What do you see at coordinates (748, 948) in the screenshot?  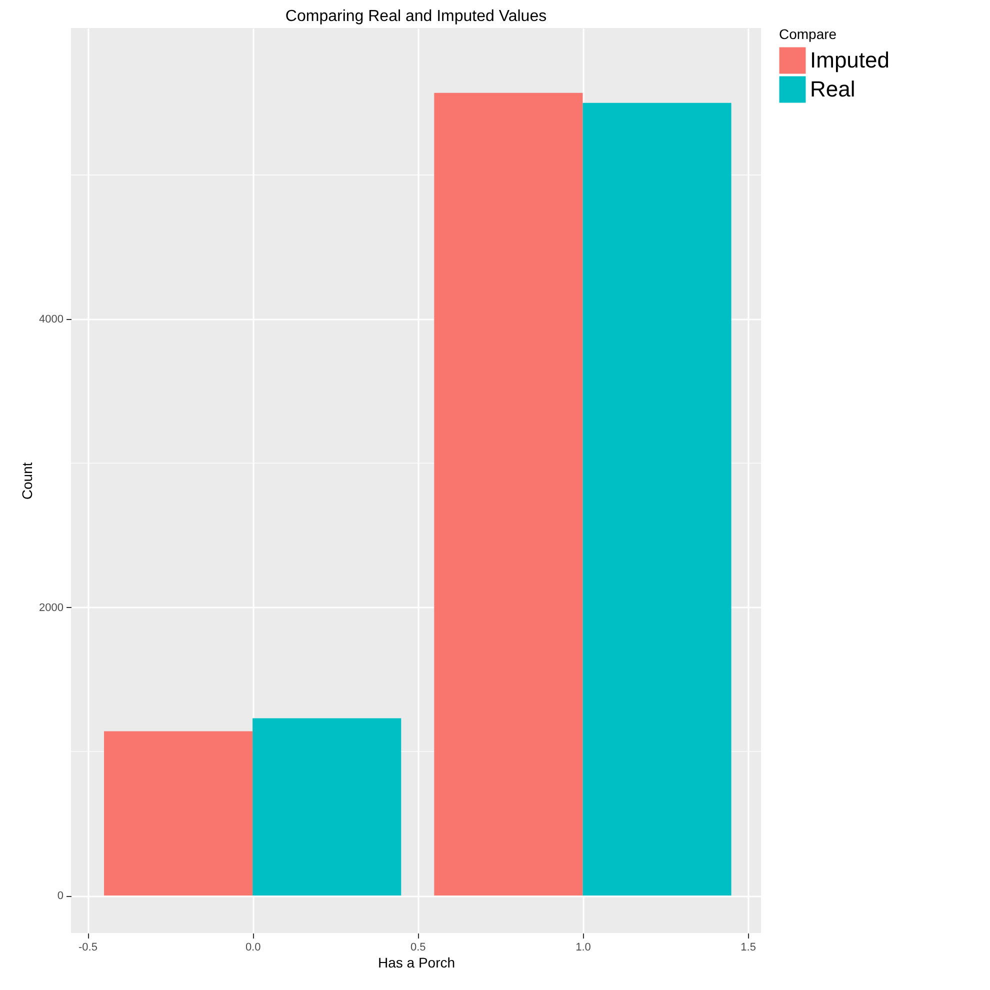 I see `x-tick-label: 1.5` at bounding box center [748, 948].